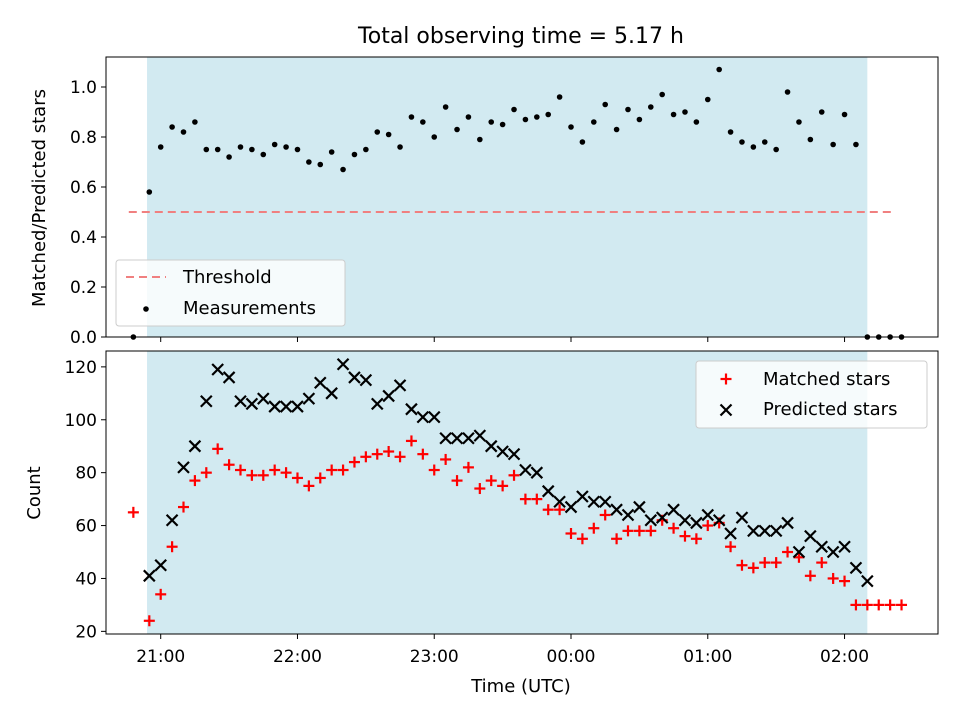 Image resolution: width=960 pixels, height=724 pixels. I want to click on y-tick-label: 0.6, so click(83, 188).